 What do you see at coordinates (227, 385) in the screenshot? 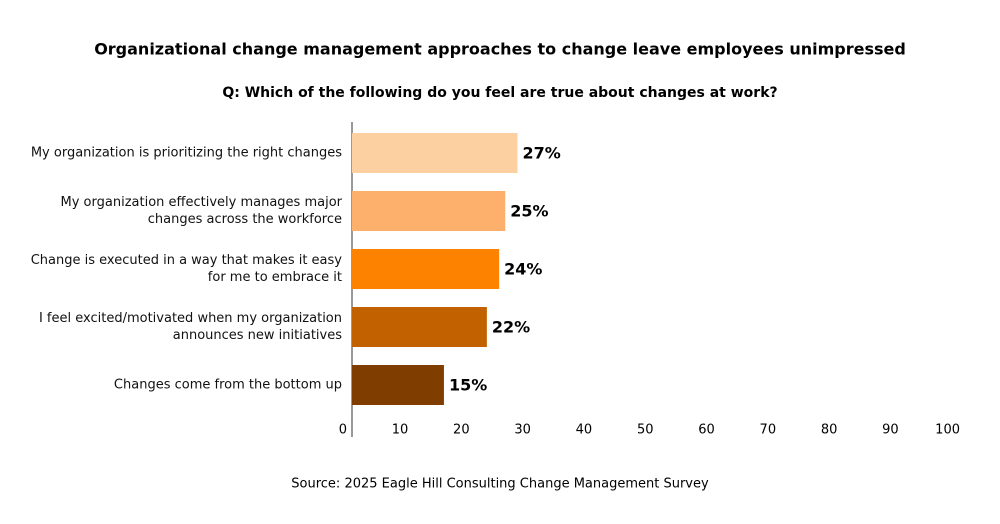
I see `y-tick-label: Changes come from the bottom up` at bounding box center [227, 385].